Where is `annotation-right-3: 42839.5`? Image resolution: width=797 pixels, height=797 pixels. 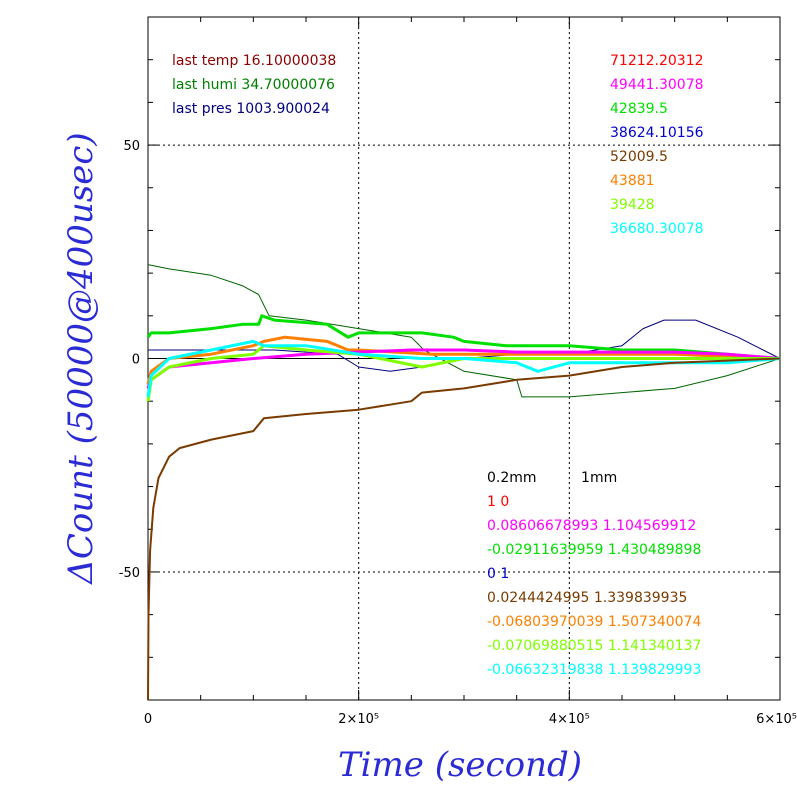 annotation-right-3: 42839.5 is located at coordinates (639, 109).